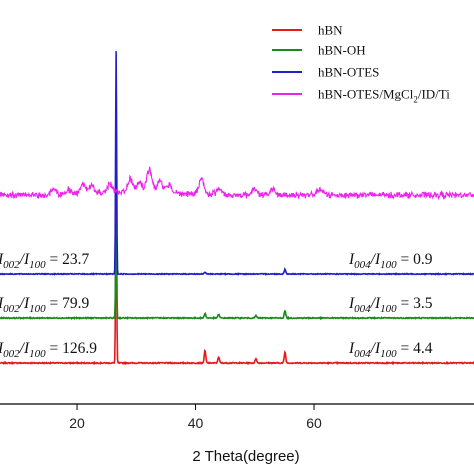 The image size is (474, 474). I want to click on ratio-annotation: I002/I100 = 126.9, so click(48, 350).